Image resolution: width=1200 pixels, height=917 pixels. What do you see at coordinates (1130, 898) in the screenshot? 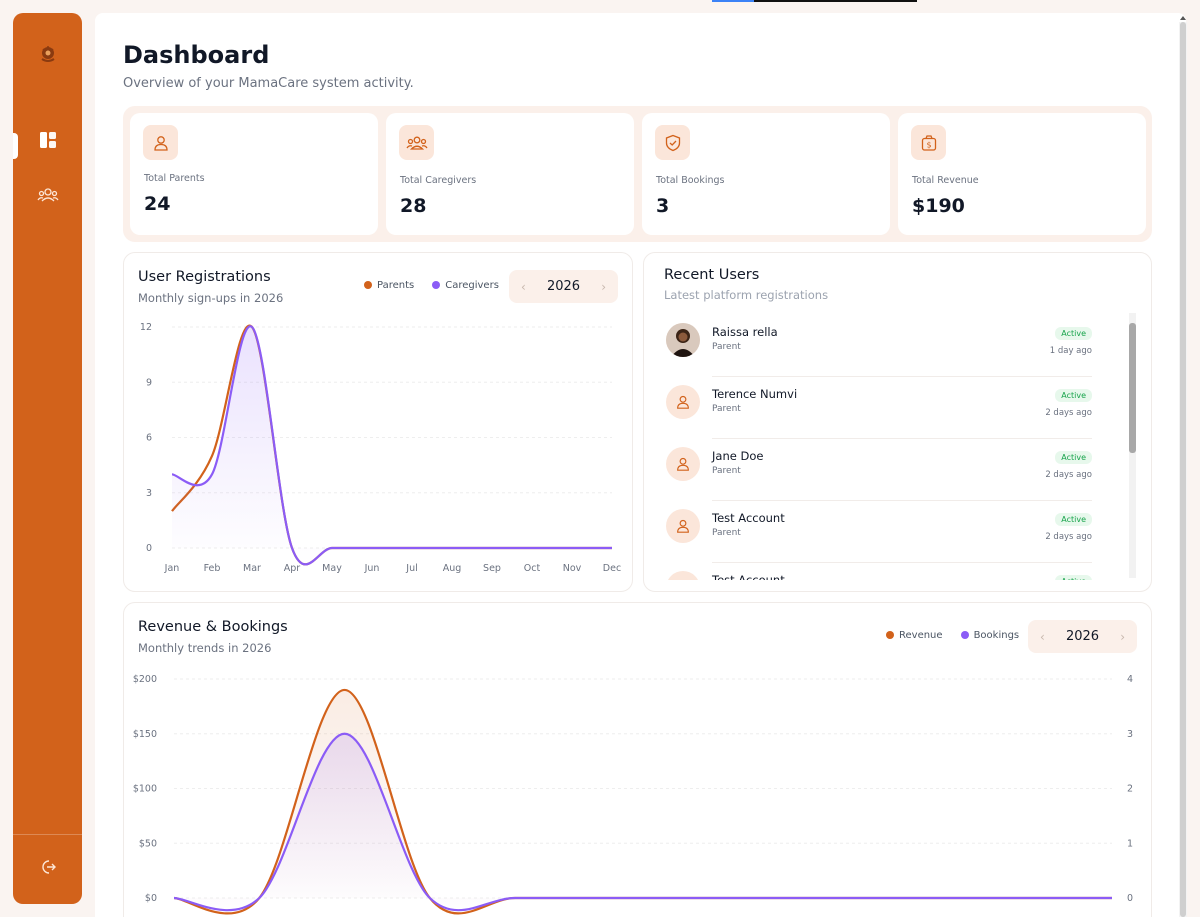
I see `y-tick-label-right: 0` at bounding box center [1130, 898].